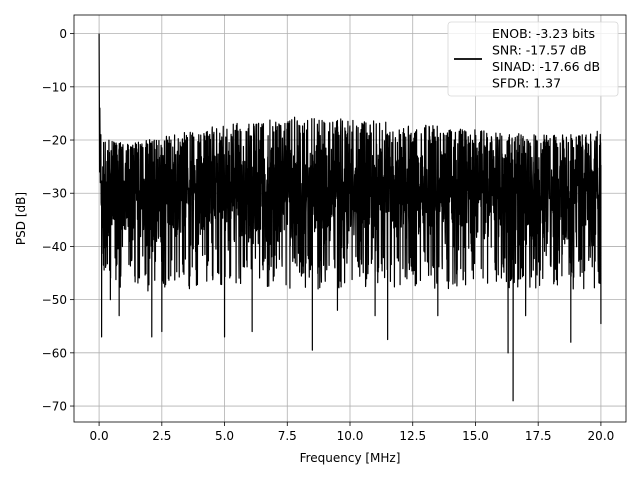  What do you see at coordinates (99, 436) in the screenshot?
I see `x-tick-label: 0.0` at bounding box center [99, 436].